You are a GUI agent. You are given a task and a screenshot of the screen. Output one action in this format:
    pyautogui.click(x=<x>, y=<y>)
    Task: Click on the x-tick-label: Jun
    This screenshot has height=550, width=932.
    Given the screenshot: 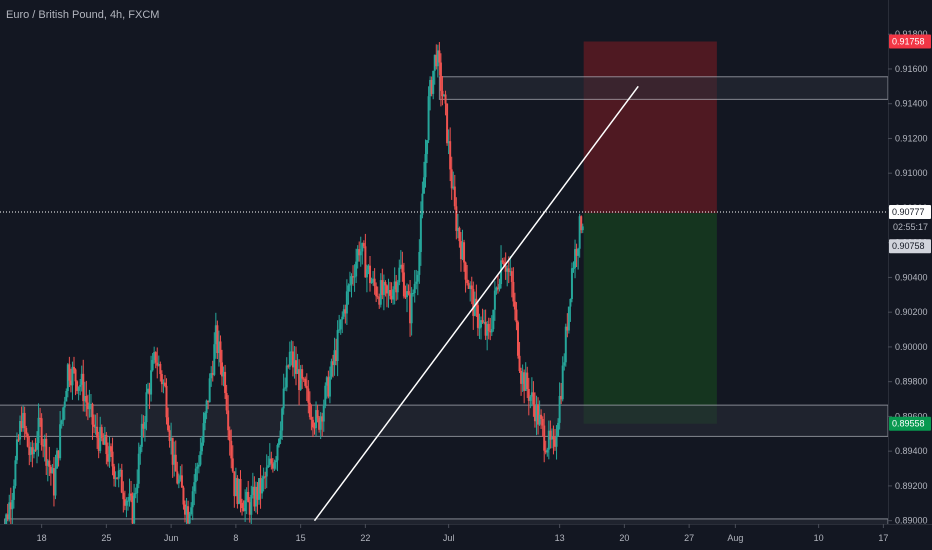 What is the action you would take?
    pyautogui.click(x=171, y=538)
    